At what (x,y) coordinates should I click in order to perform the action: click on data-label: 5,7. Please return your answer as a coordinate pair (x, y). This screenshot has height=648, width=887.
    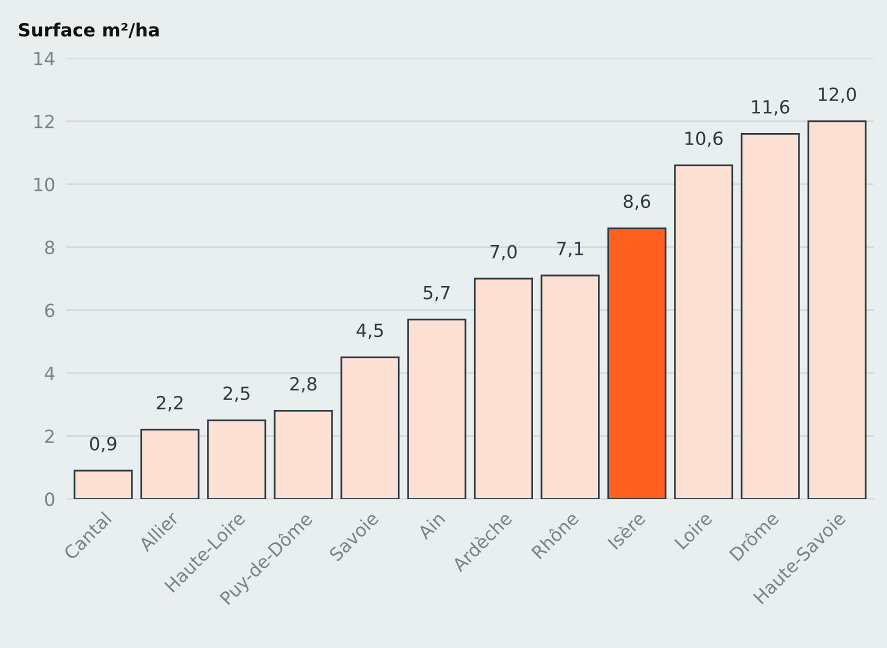
    Looking at the image, I should click on (437, 294).